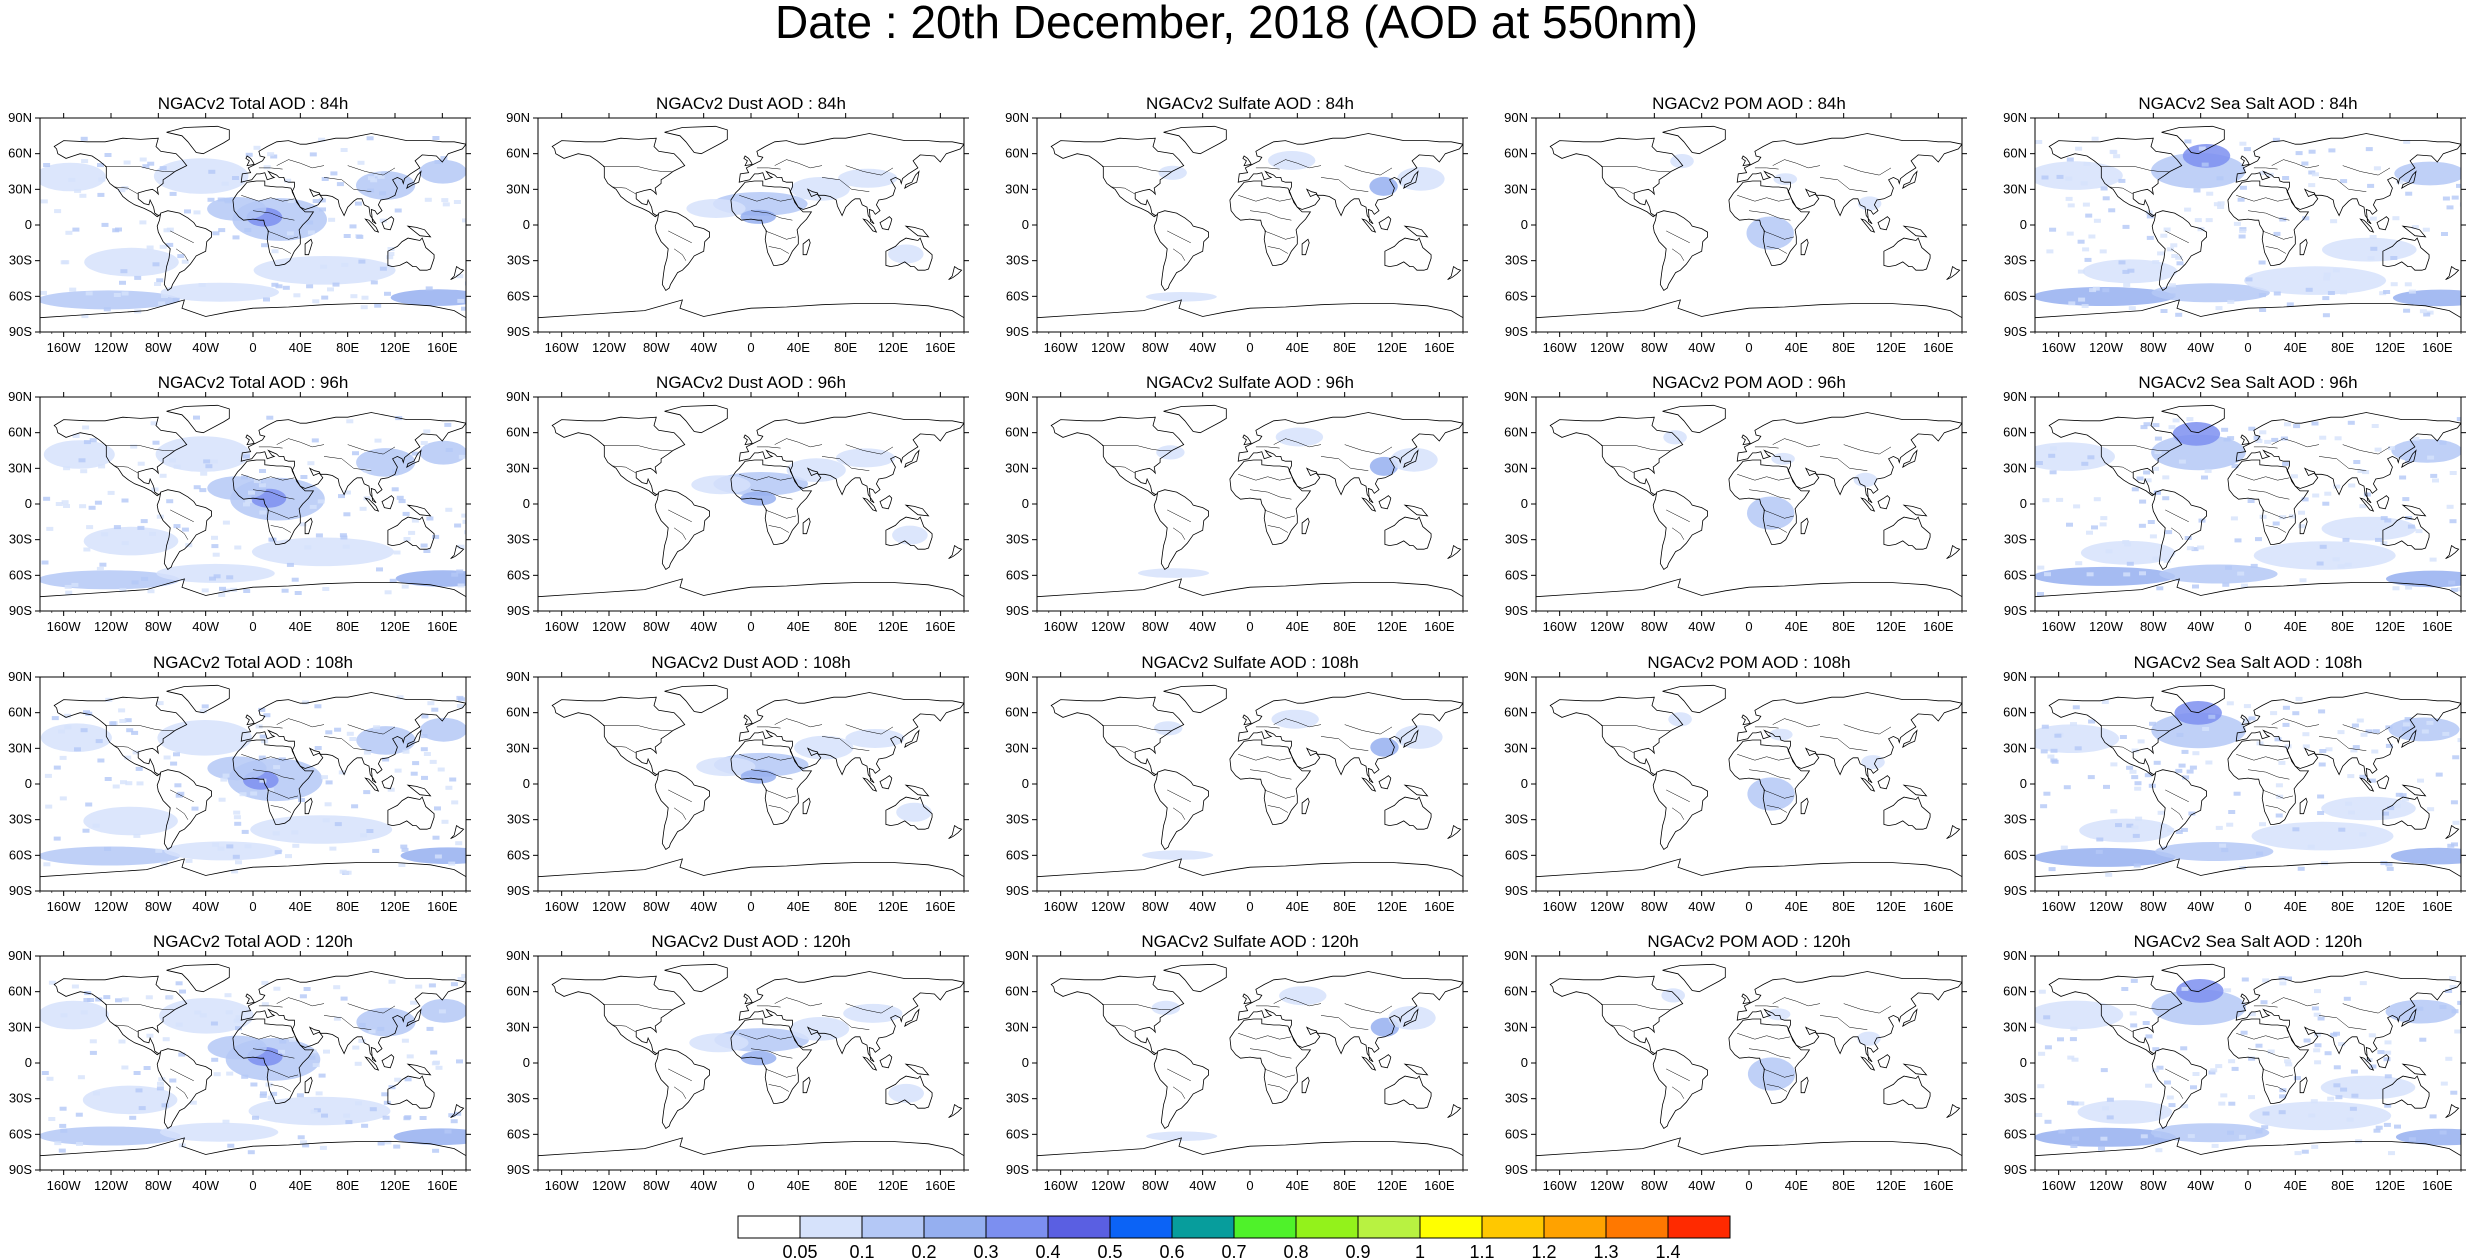  Describe the element at coordinates (518, 819) in the screenshot. I see `lat-tick-label: 30S` at that location.